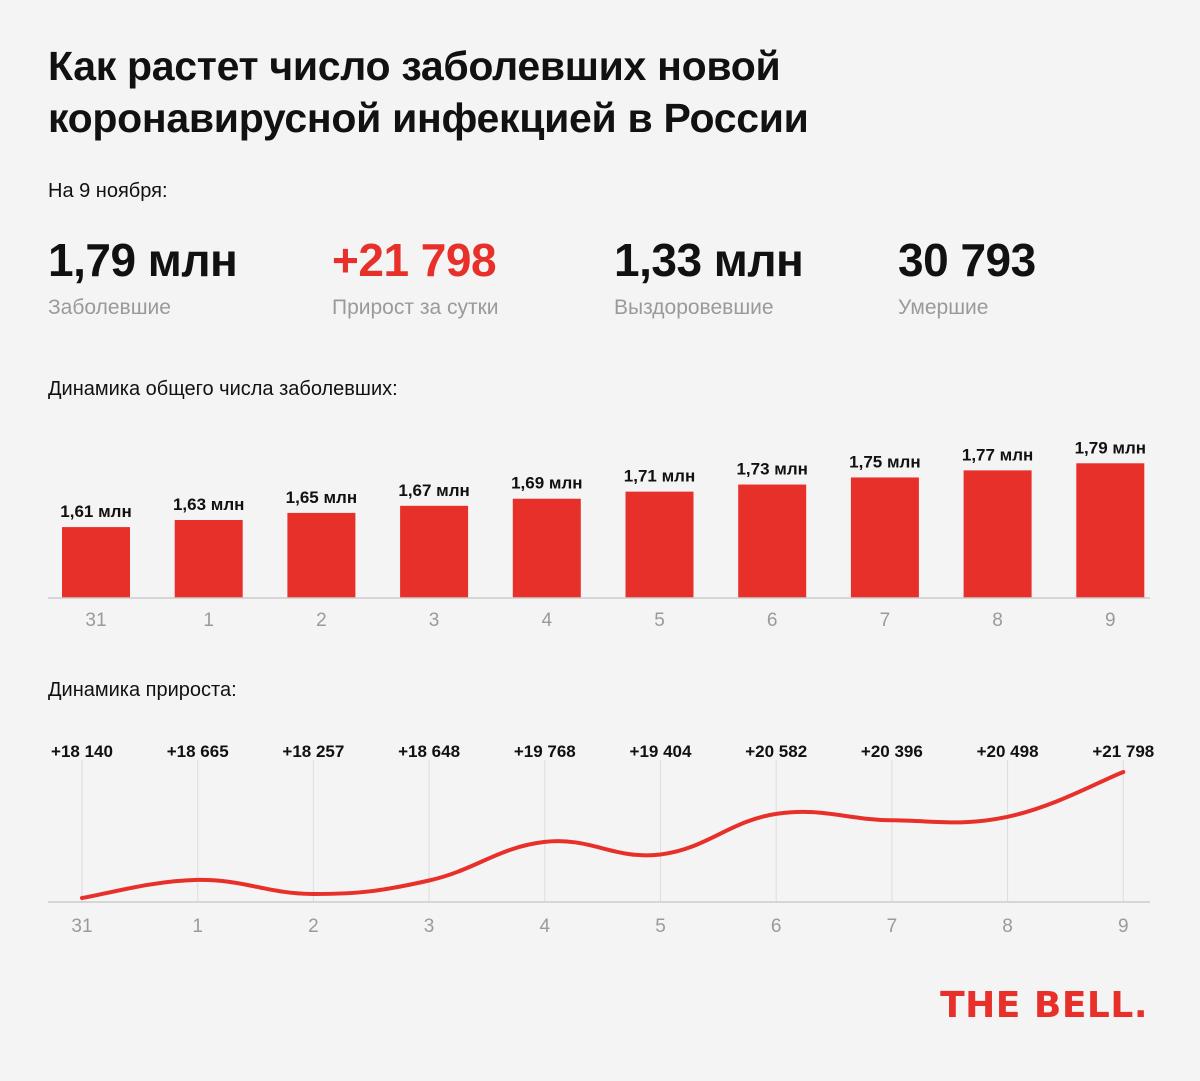 This screenshot has height=1081, width=1200. What do you see at coordinates (414, 66) in the screenshot?
I see `title-line-1: Как растет число заболевших новой` at bounding box center [414, 66].